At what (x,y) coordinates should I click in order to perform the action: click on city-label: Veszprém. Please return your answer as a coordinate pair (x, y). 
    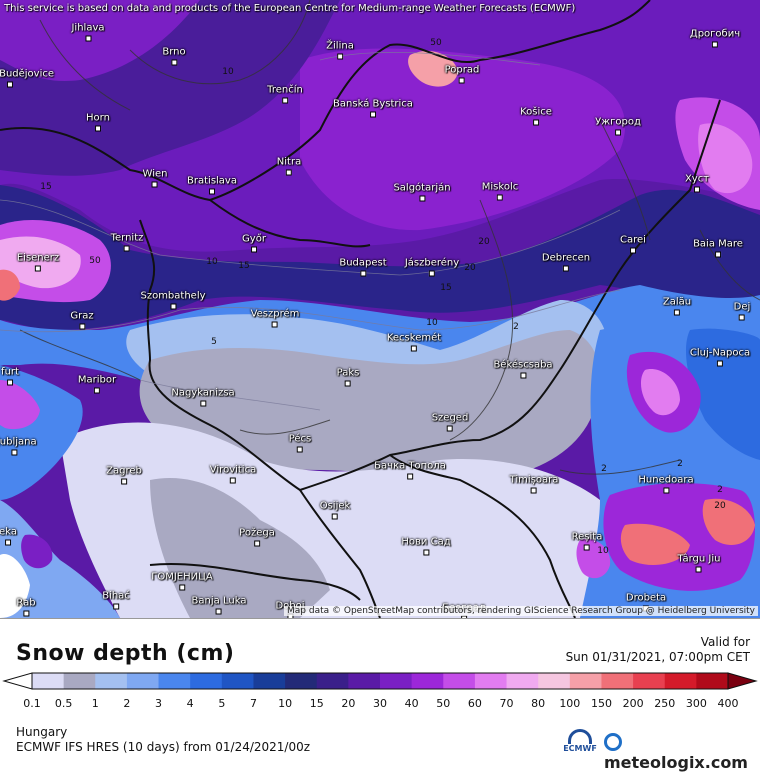
    Looking at the image, I should click on (275, 318).